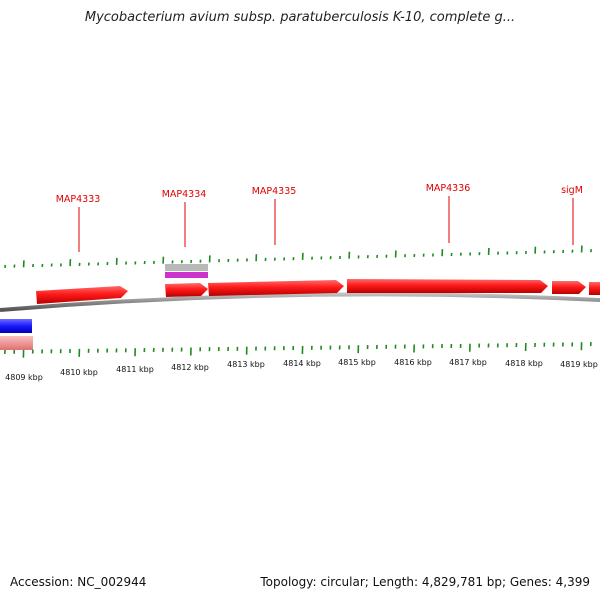 The width and height of the screenshot is (600, 600). Describe the element at coordinates (413, 362) in the screenshot. I see `kbp-label: 4816 kbp` at that location.